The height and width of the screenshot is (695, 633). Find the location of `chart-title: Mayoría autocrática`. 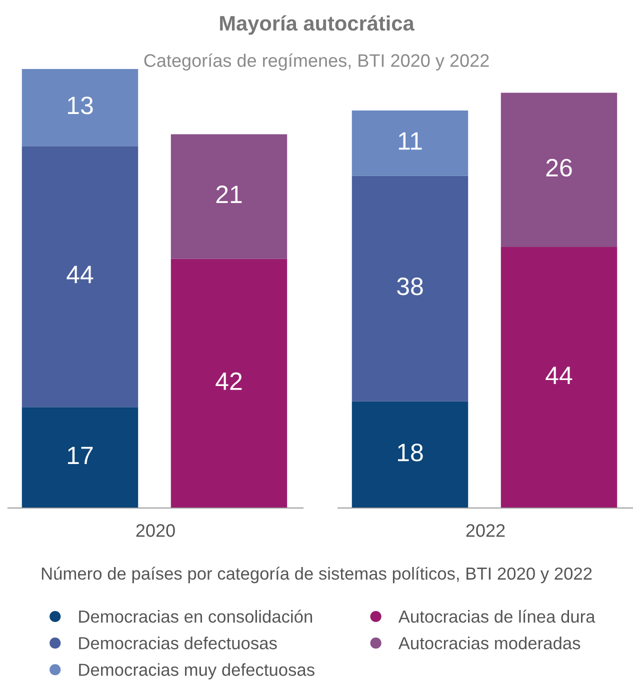

chart-title: Mayoría autocrática is located at coordinates (317, 25).